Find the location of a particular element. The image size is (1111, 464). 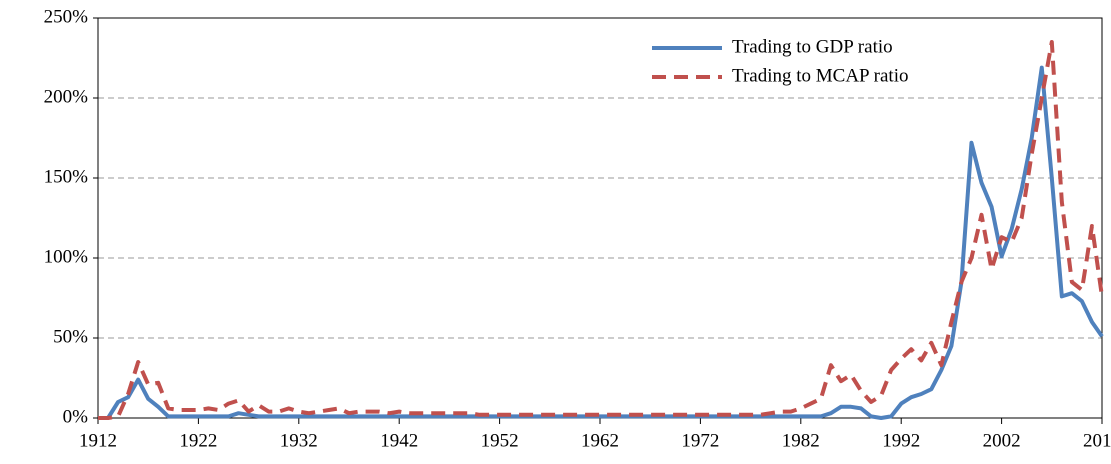

y-tick-label: 250% is located at coordinates (66, 16).